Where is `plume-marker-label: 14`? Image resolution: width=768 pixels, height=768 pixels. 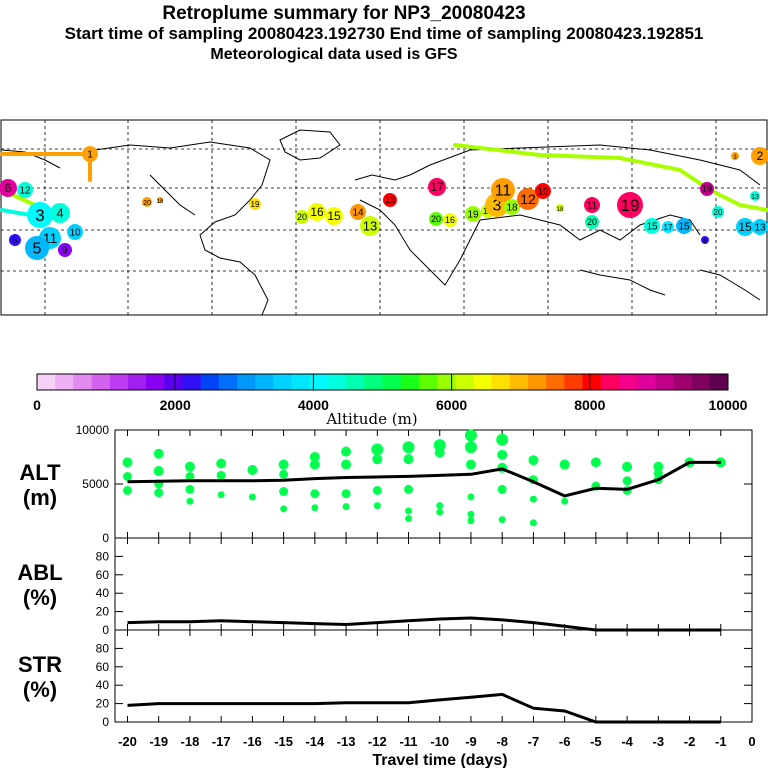
plume-marker-label: 14 is located at coordinates (358, 213).